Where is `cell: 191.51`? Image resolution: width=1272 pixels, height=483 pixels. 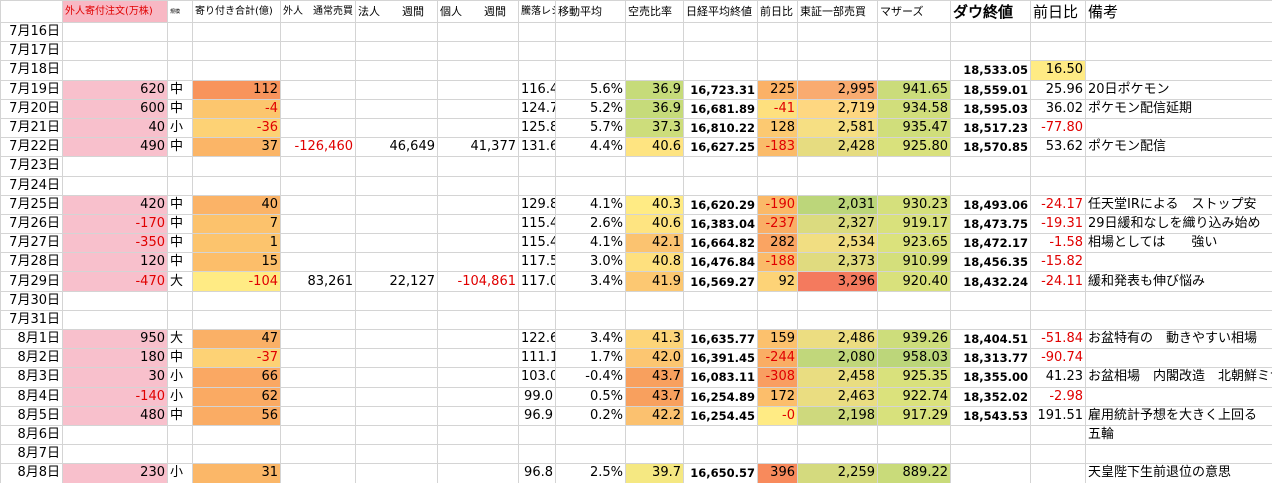 cell: 191.51 is located at coordinates (1058, 415).